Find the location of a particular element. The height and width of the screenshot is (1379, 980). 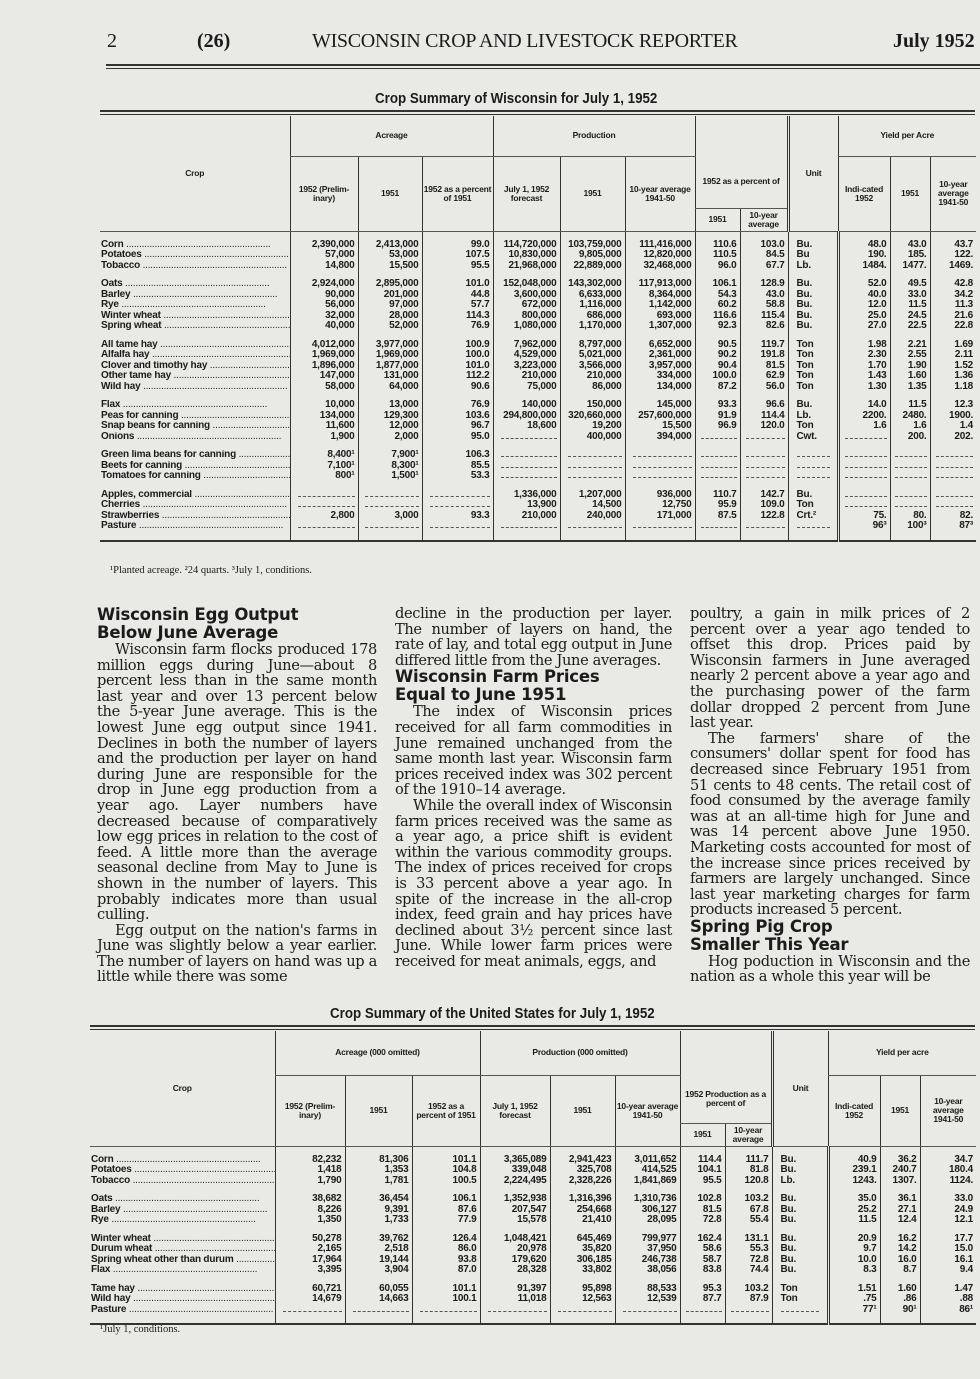

crop-name: Other tame hay is located at coordinates (195, 376).